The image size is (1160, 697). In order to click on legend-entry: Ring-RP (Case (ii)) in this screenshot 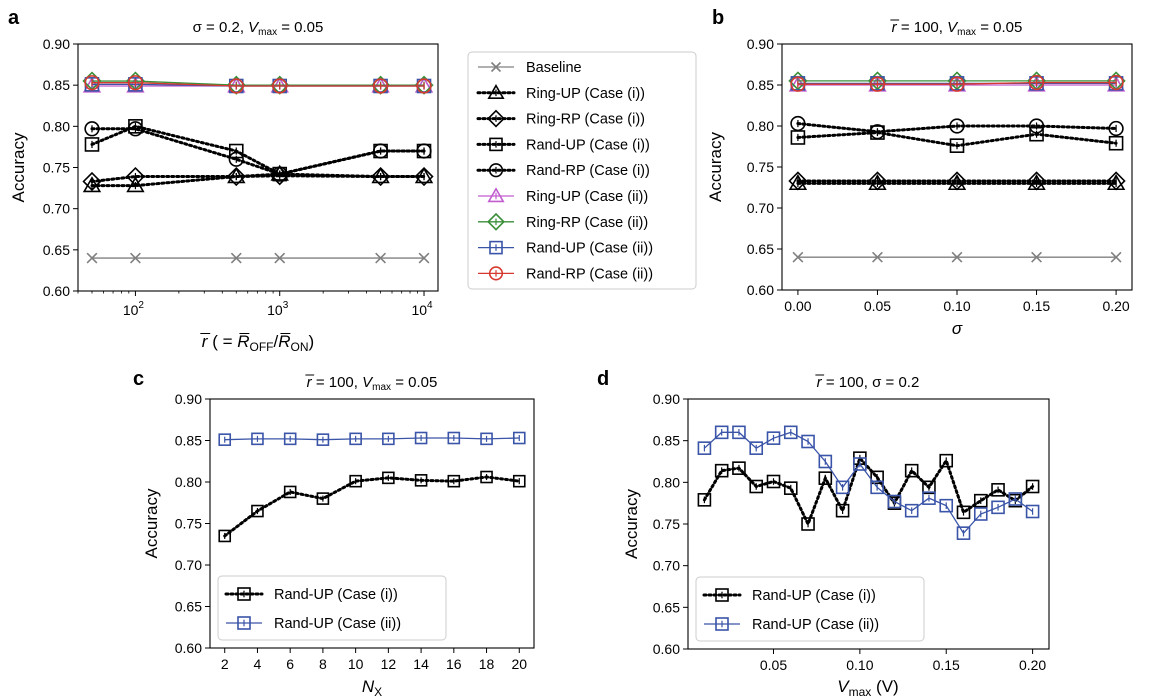, I will do `click(563, 221)`.